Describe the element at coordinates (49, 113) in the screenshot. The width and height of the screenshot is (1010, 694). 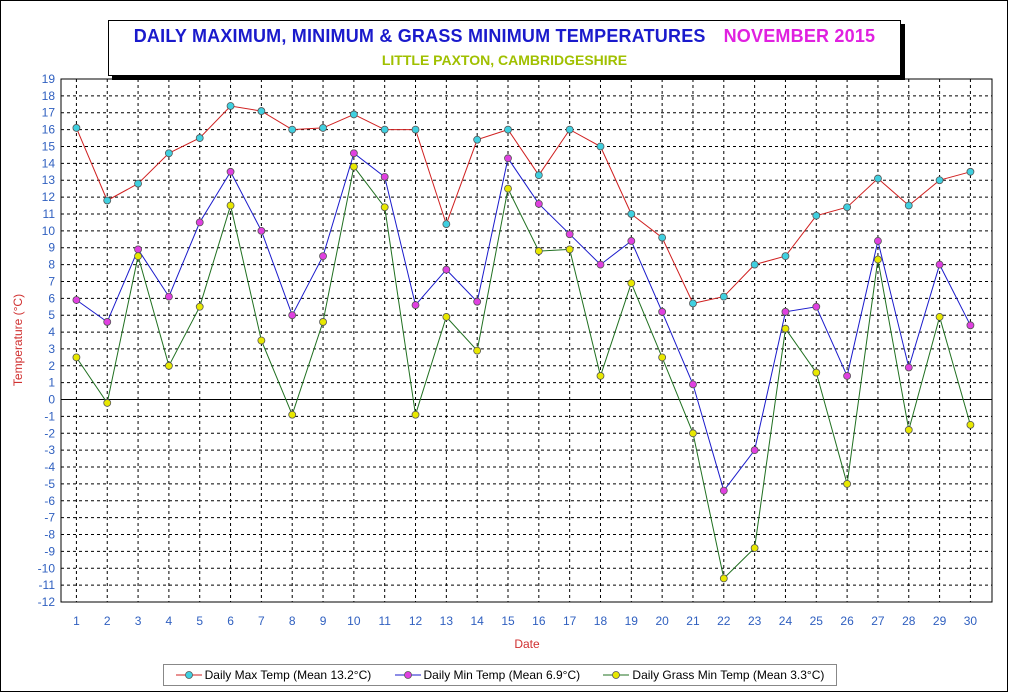
I see `y-tick-label: 17` at that location.